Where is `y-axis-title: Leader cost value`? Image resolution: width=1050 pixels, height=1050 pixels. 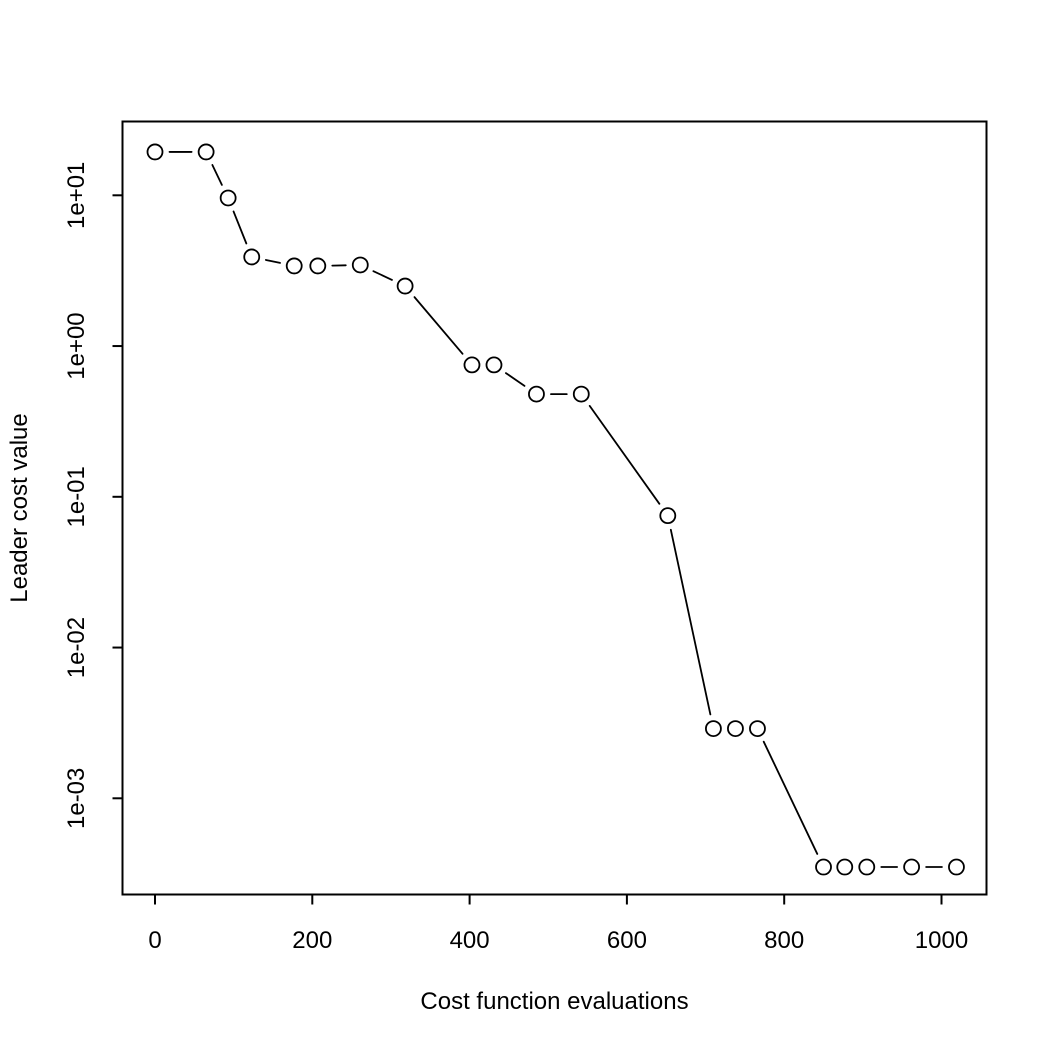 y-axis-title: Leader cost value is located at coordinates (19, 507).